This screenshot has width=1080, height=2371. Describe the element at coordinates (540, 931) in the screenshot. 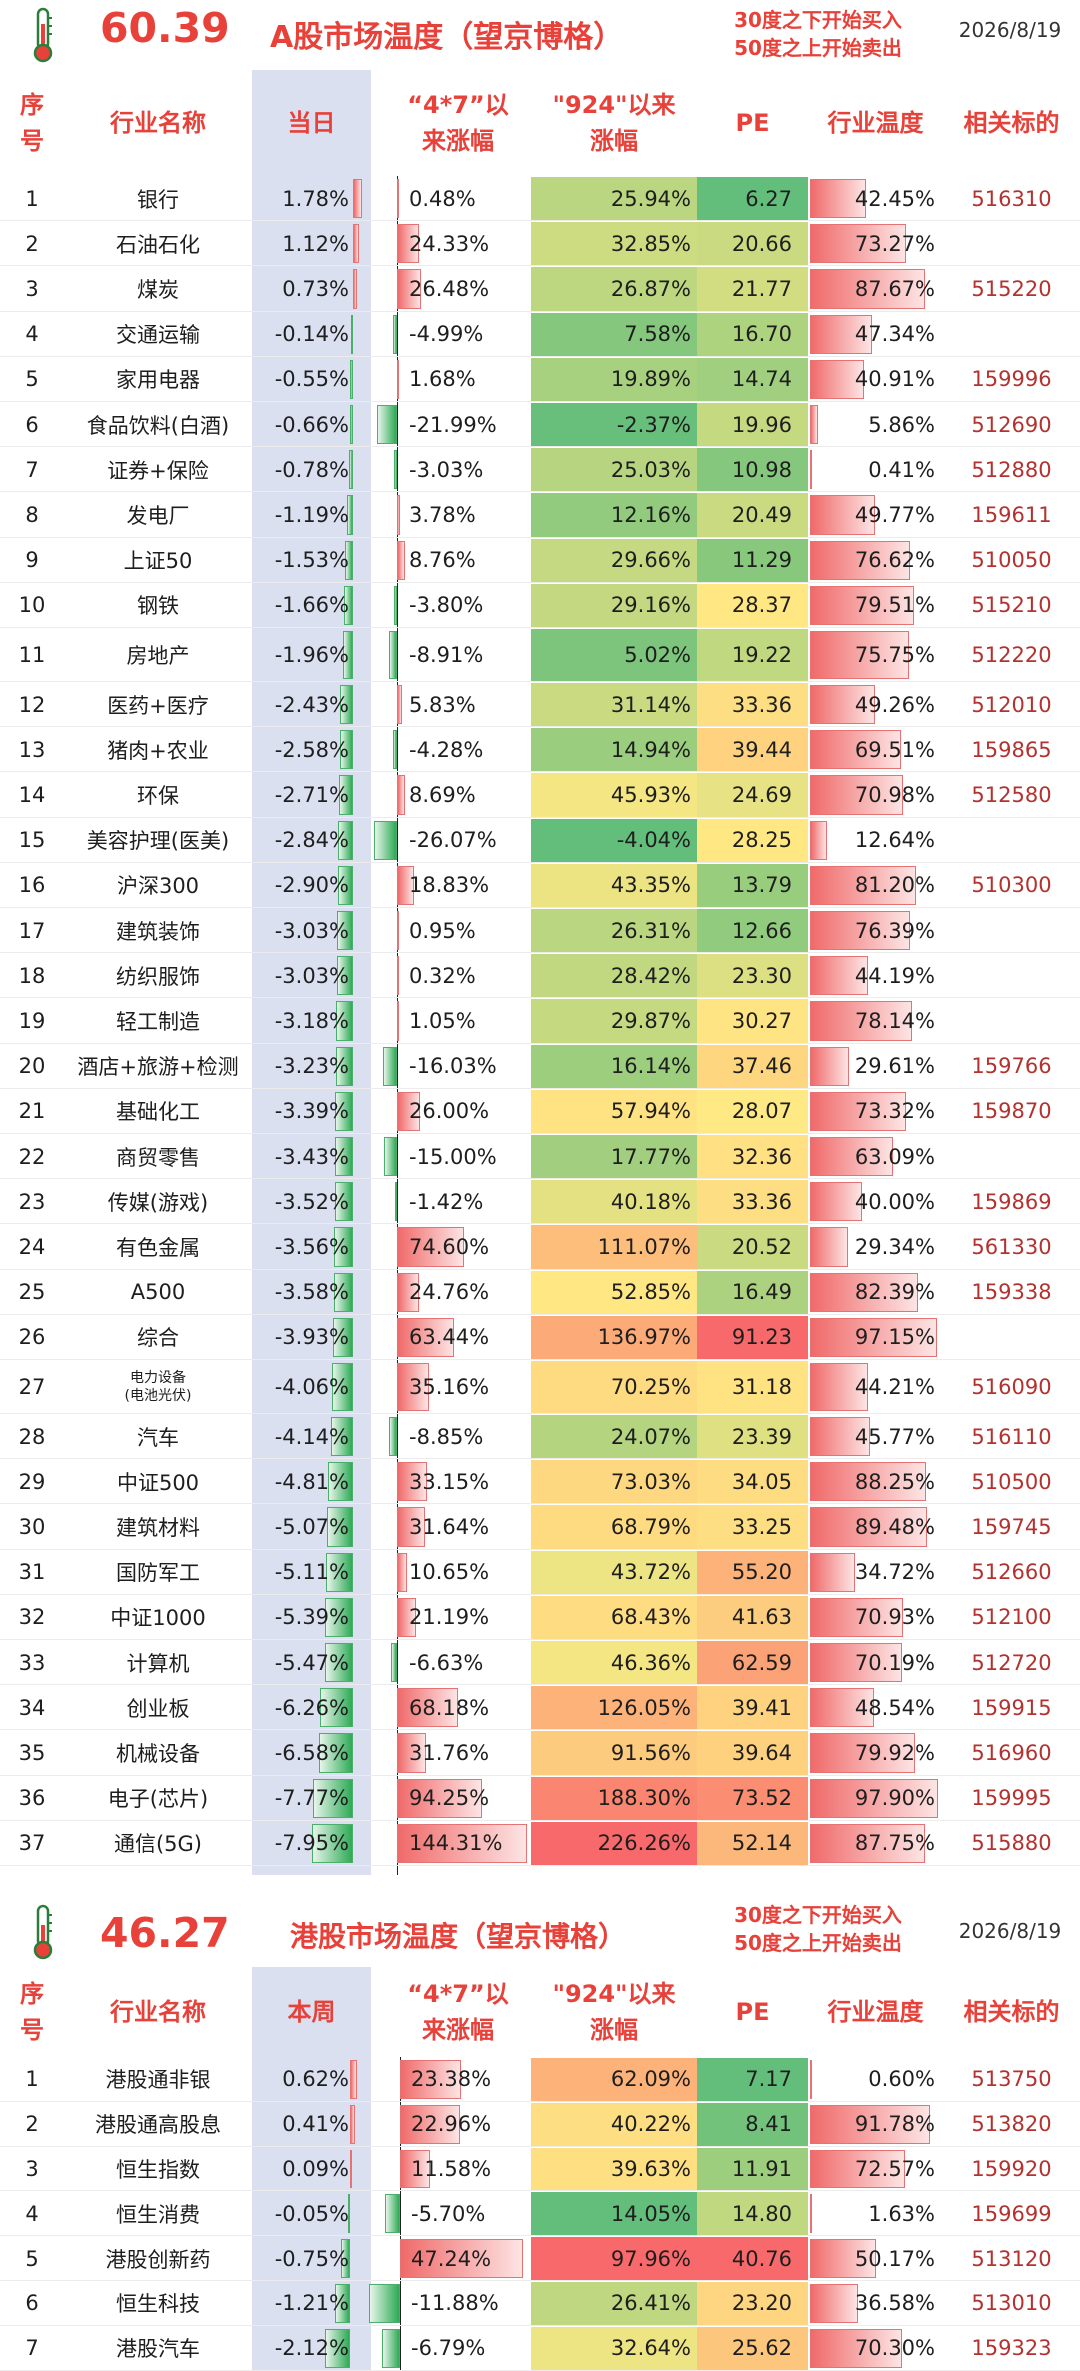

I see `table-row: 建筑装饰 17 -3.03% 0.95% 26.31% 12.66 76.39%` at that location.